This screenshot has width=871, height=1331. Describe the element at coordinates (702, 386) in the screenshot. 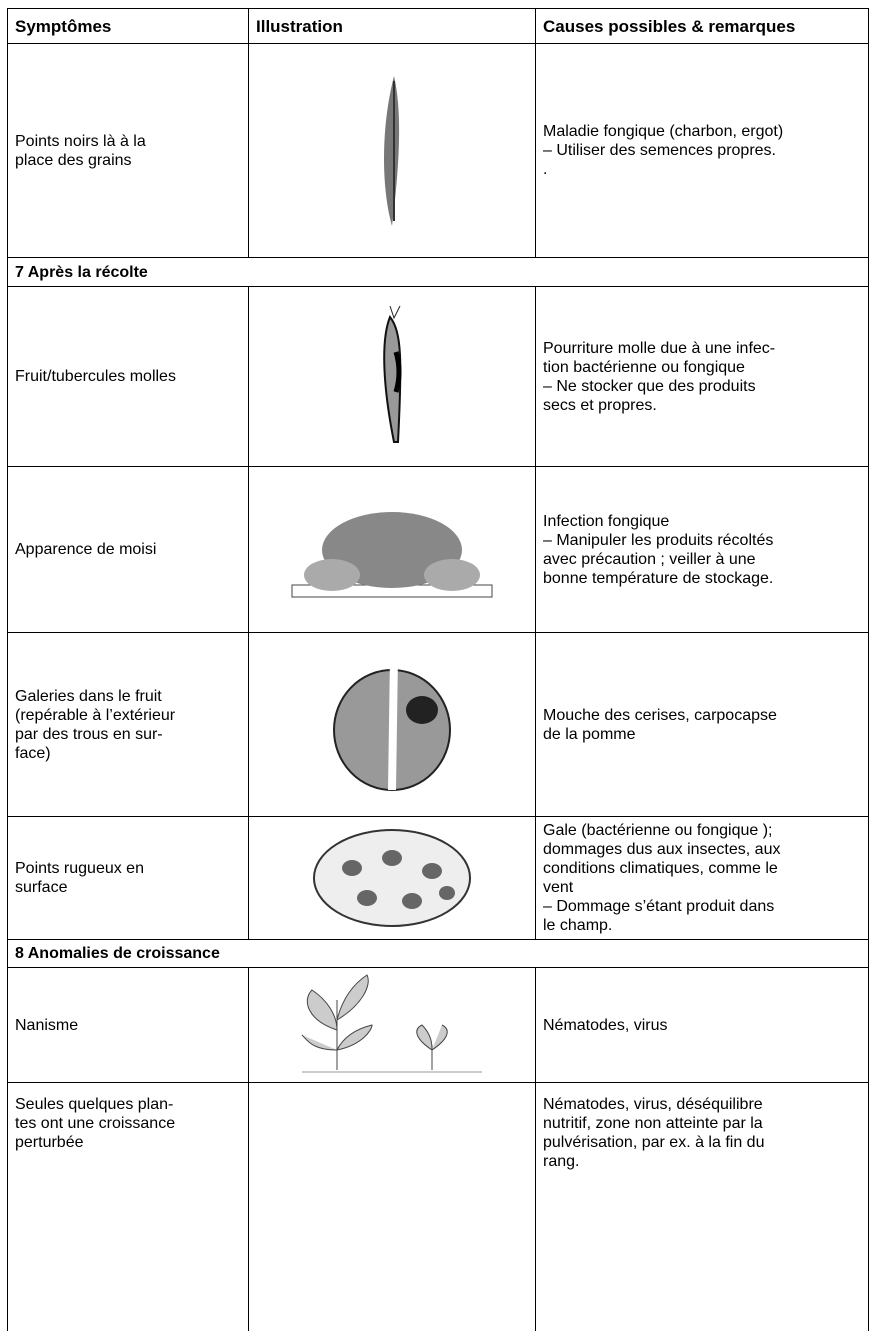

I see `text-line: – Ne stocker que des produits` at that location.